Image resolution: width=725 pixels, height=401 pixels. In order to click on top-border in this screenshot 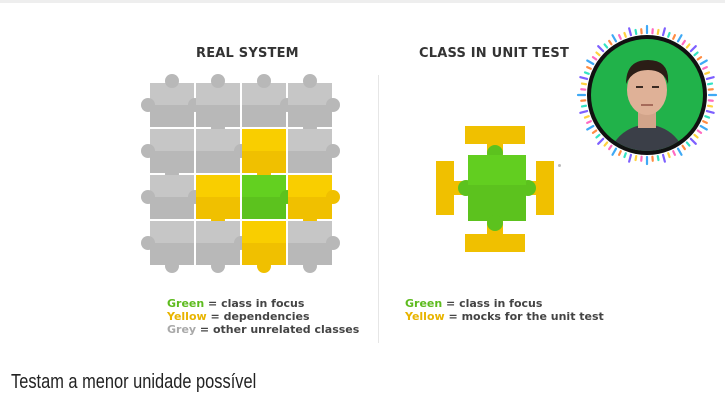, I will do `click(362, 1)`.